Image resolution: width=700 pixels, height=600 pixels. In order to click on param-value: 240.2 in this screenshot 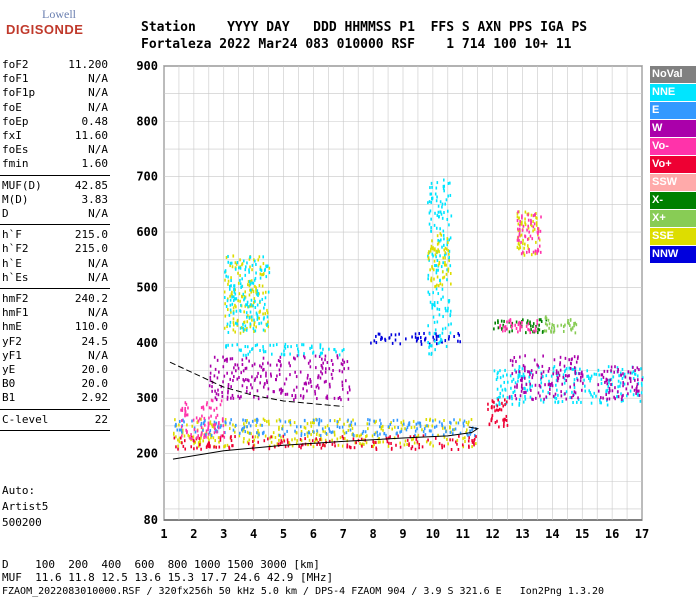, I will do `click(91, 298)`.